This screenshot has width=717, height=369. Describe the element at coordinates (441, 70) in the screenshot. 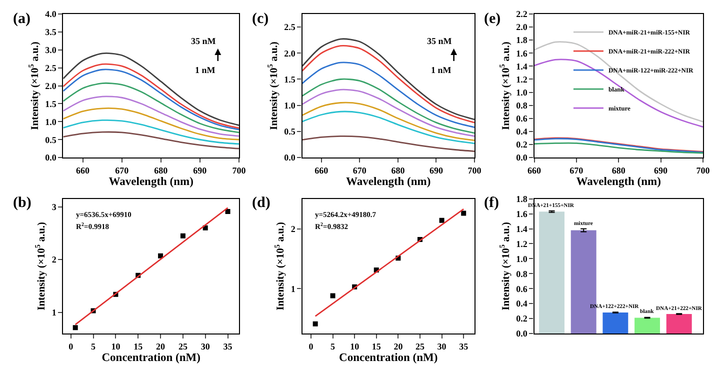

I see `annotation: 1 nM` at that location.